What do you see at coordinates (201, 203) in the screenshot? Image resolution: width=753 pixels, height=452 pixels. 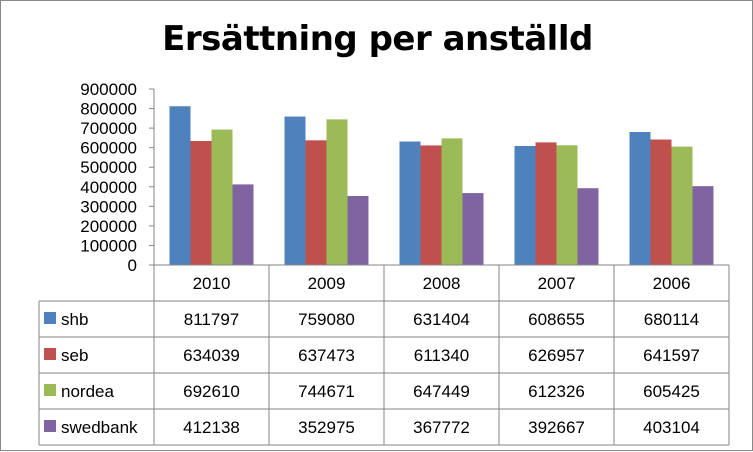 I see `bar-seb-2010` at bounding box center [201, 203].